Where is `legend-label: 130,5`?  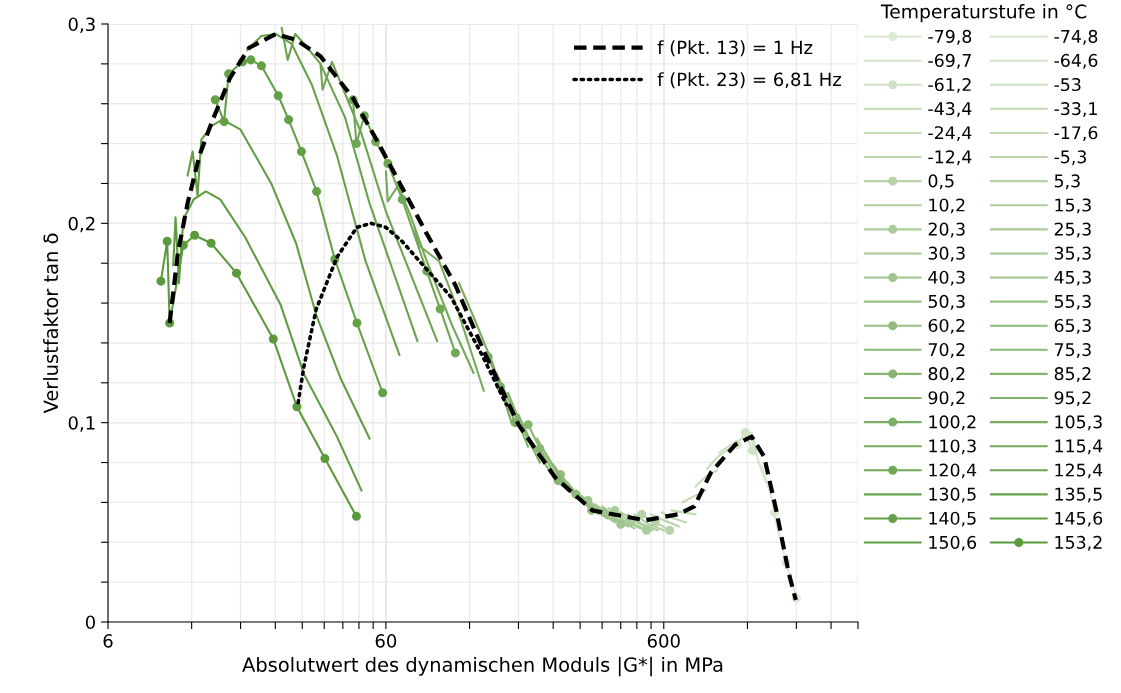 legend-label: 130,5 is located at coordinates (952, 495).